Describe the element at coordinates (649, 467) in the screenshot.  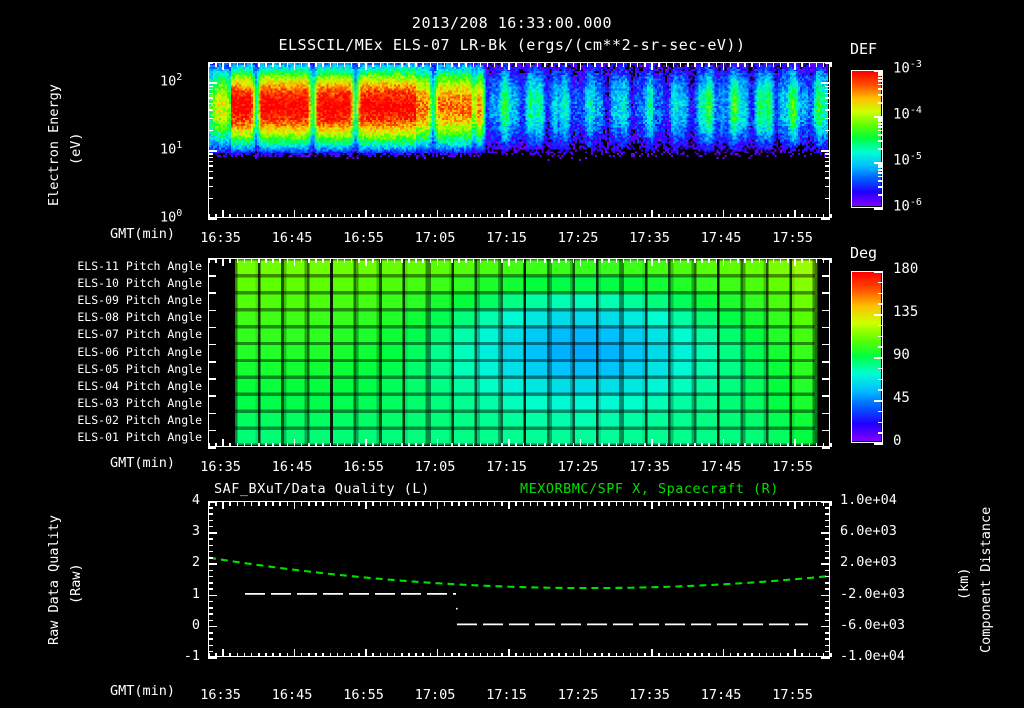
I see `x-tick-label: 17:35` at that location.